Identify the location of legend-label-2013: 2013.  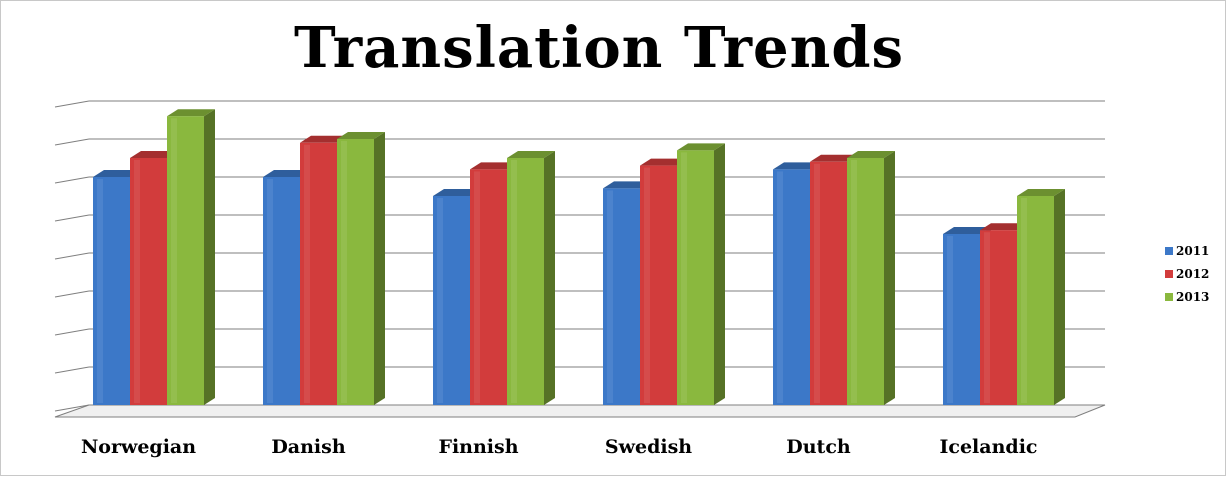
(1192, 297).